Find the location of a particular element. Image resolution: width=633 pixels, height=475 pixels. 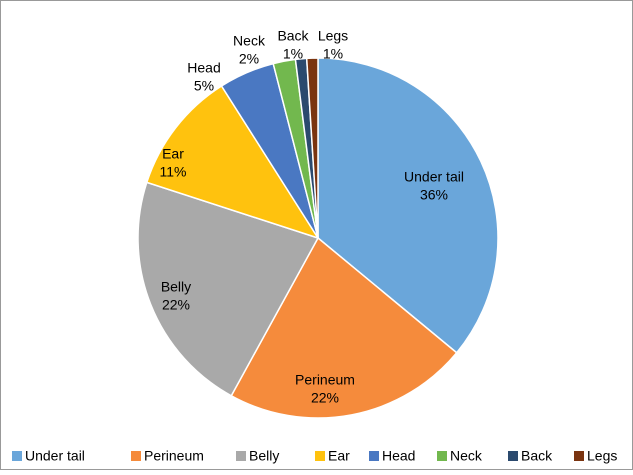

slice-name: Neck is located at coordinates (249, 41).